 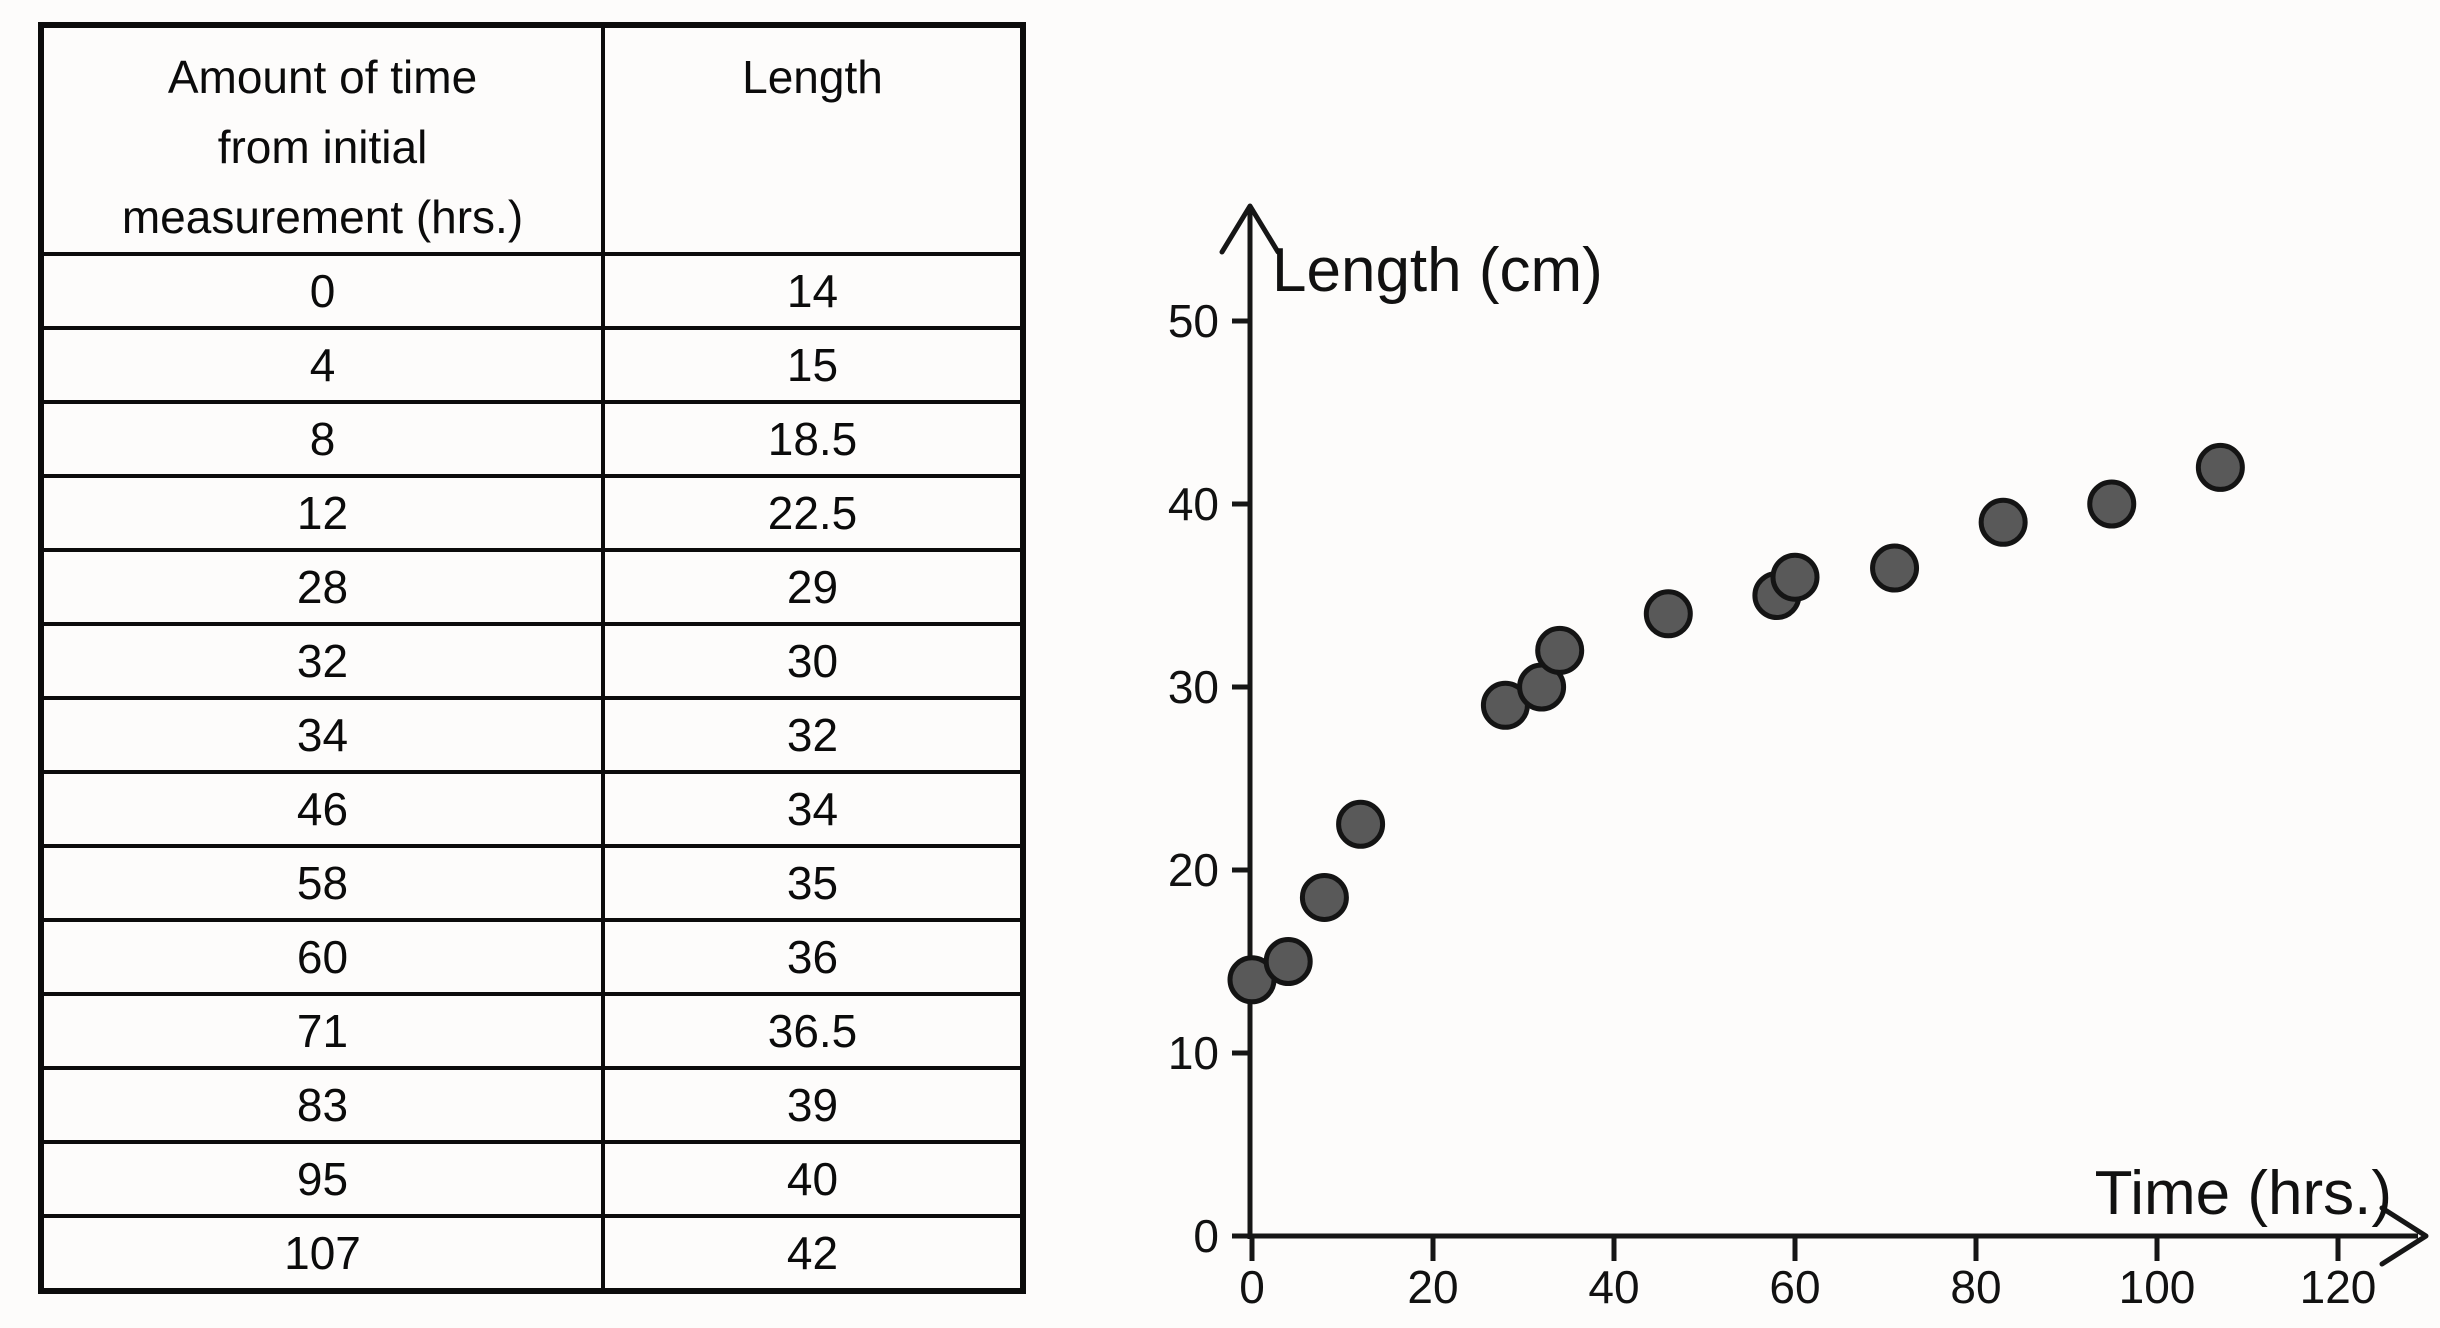 What do you see at coordinates (1193, 504) in the screenshot?
I see `y-tick-label: 40` at bounding box center [1193, 504].